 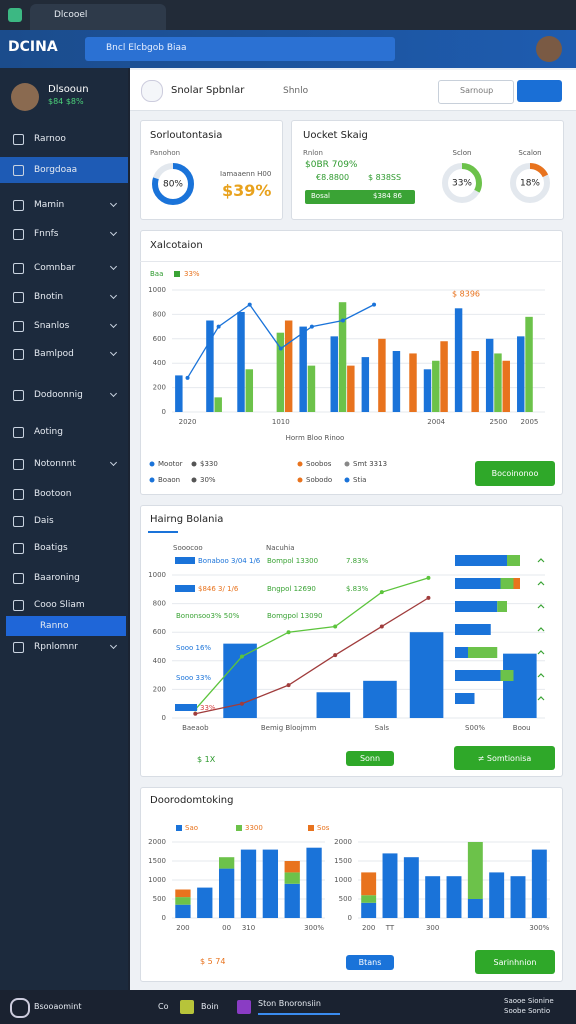 I want to click on menu-item: Rpnlomnr, so click(x=64, y=647).